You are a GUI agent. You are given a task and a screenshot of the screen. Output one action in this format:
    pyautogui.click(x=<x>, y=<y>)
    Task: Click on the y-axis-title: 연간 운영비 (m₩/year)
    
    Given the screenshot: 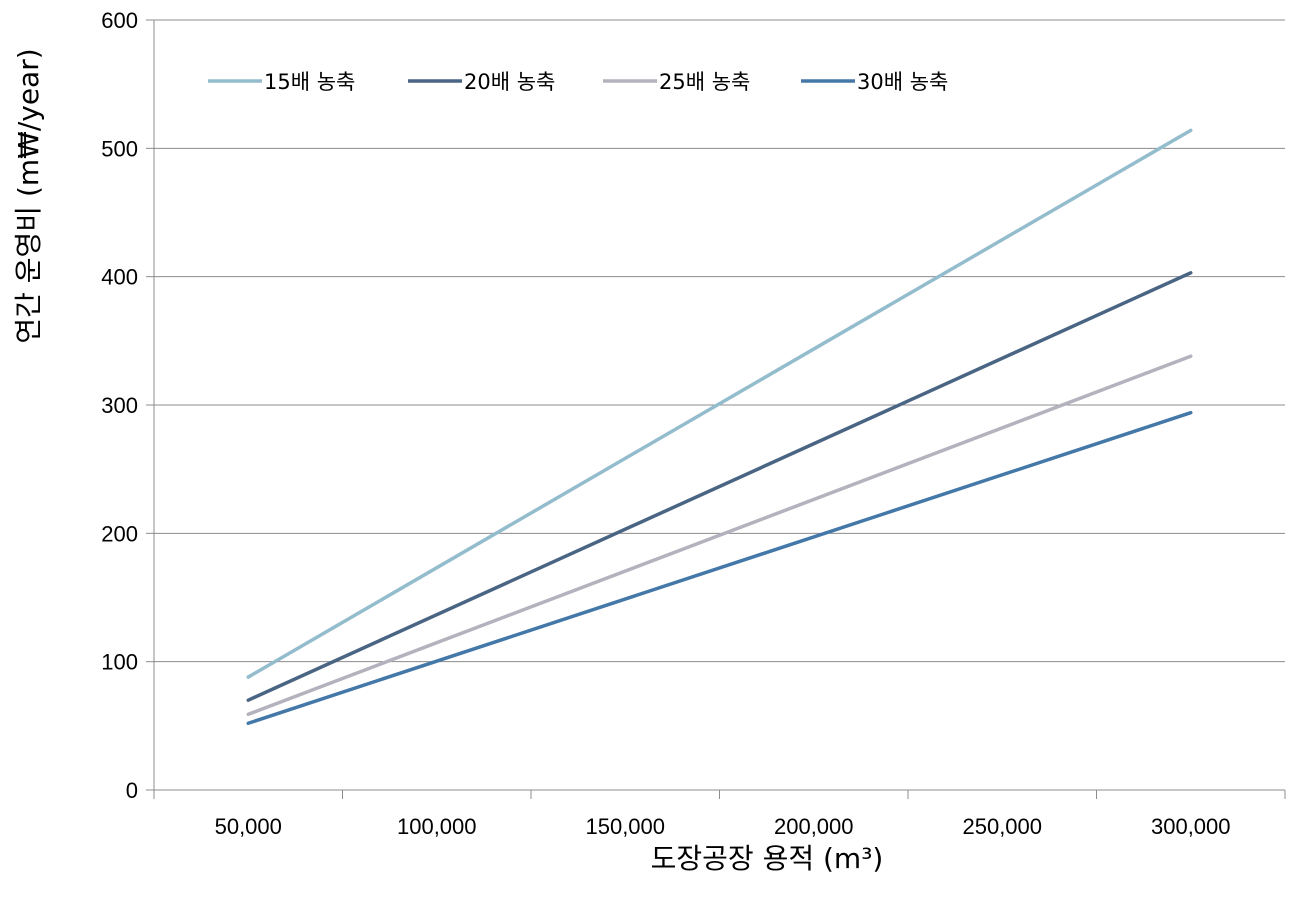 What is the action you would take?
    pyautogui.click(x=28, y=195)
    